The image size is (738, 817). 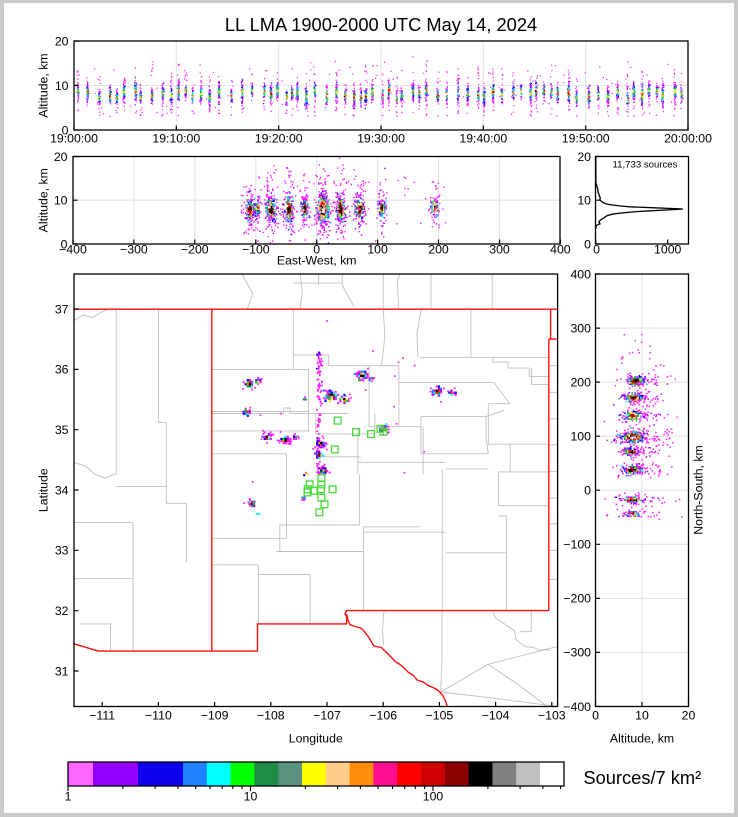 What do you see at coordinates (586, 139) in the screenshot?
I see `svg-text: 19:50:00` at bounding box center [586, 139].